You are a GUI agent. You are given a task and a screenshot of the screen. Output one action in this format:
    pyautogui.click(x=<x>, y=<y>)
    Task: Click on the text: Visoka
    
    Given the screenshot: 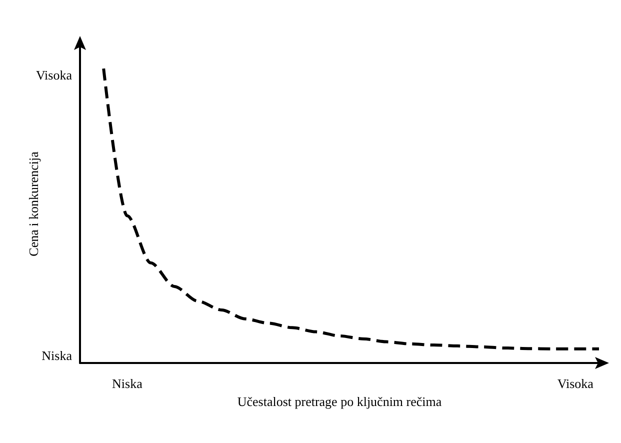 What is the action you would take?
    pyautogui.click(x=54, y=75)
    